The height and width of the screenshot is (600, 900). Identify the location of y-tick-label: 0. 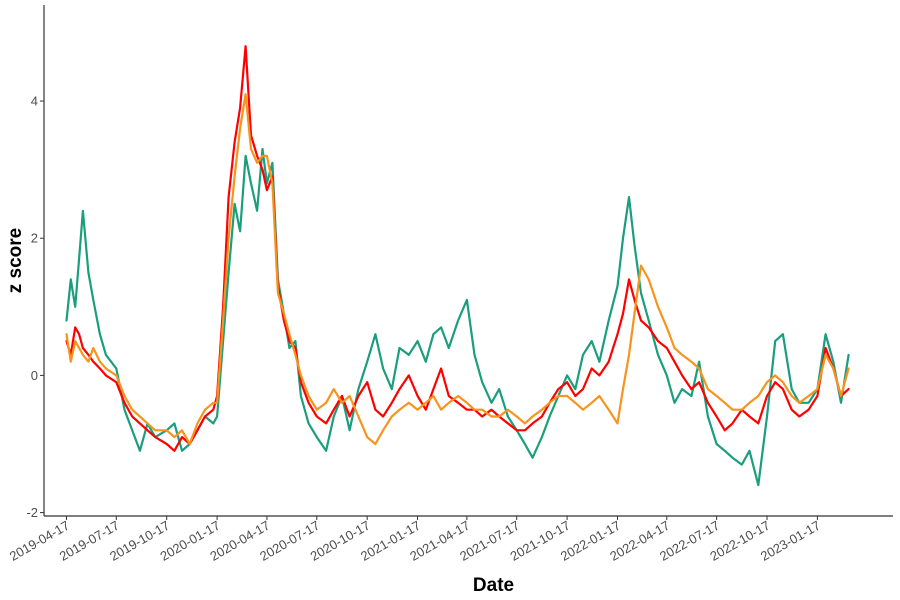
(34, 375).